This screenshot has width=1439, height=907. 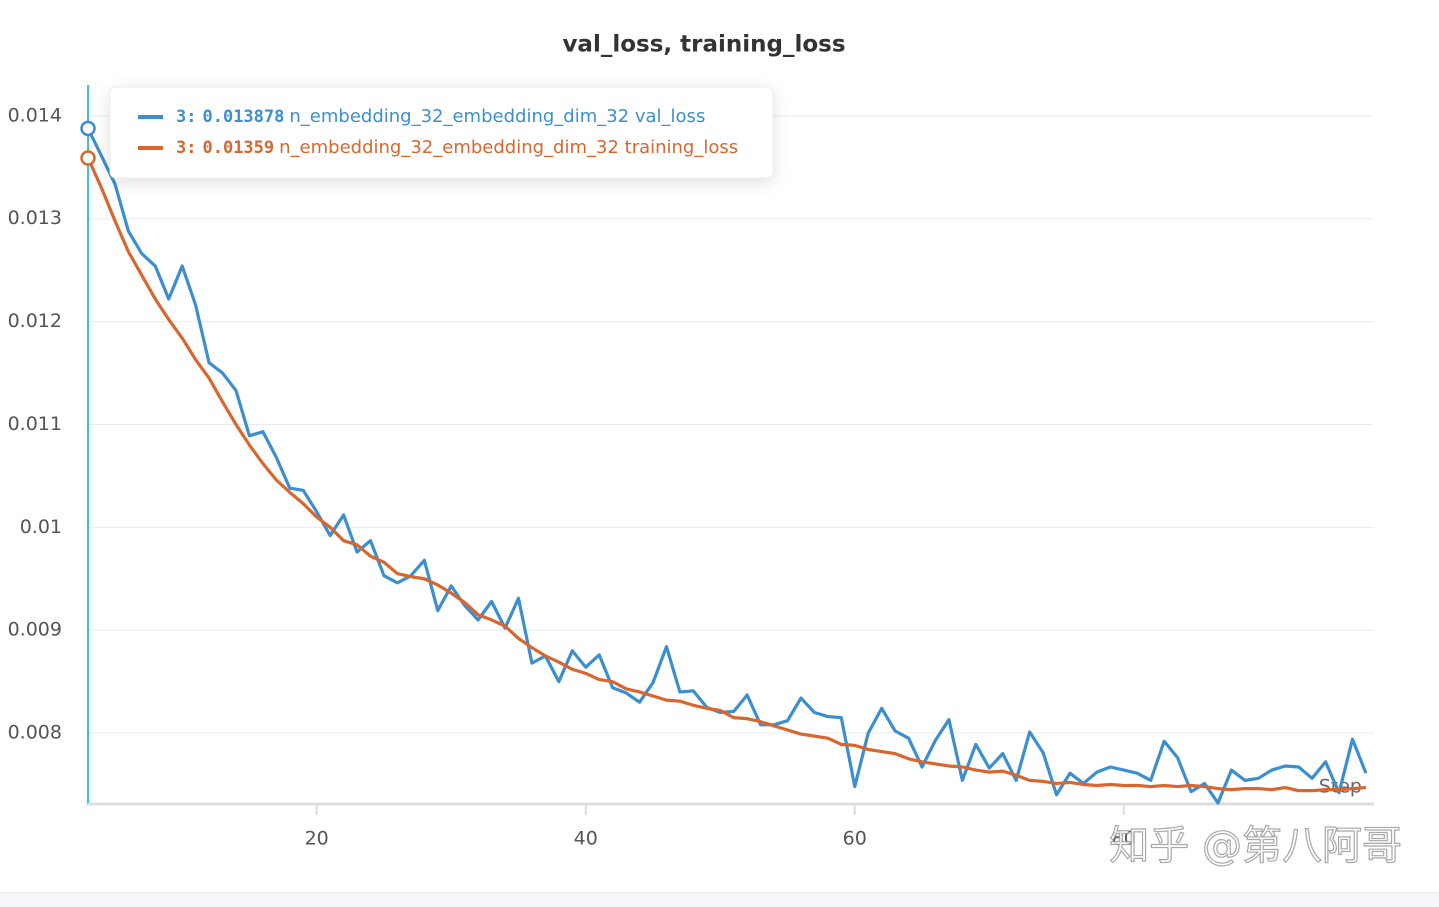 I want to click on y-tick-label: 0.014, so click(x=35, y=115).